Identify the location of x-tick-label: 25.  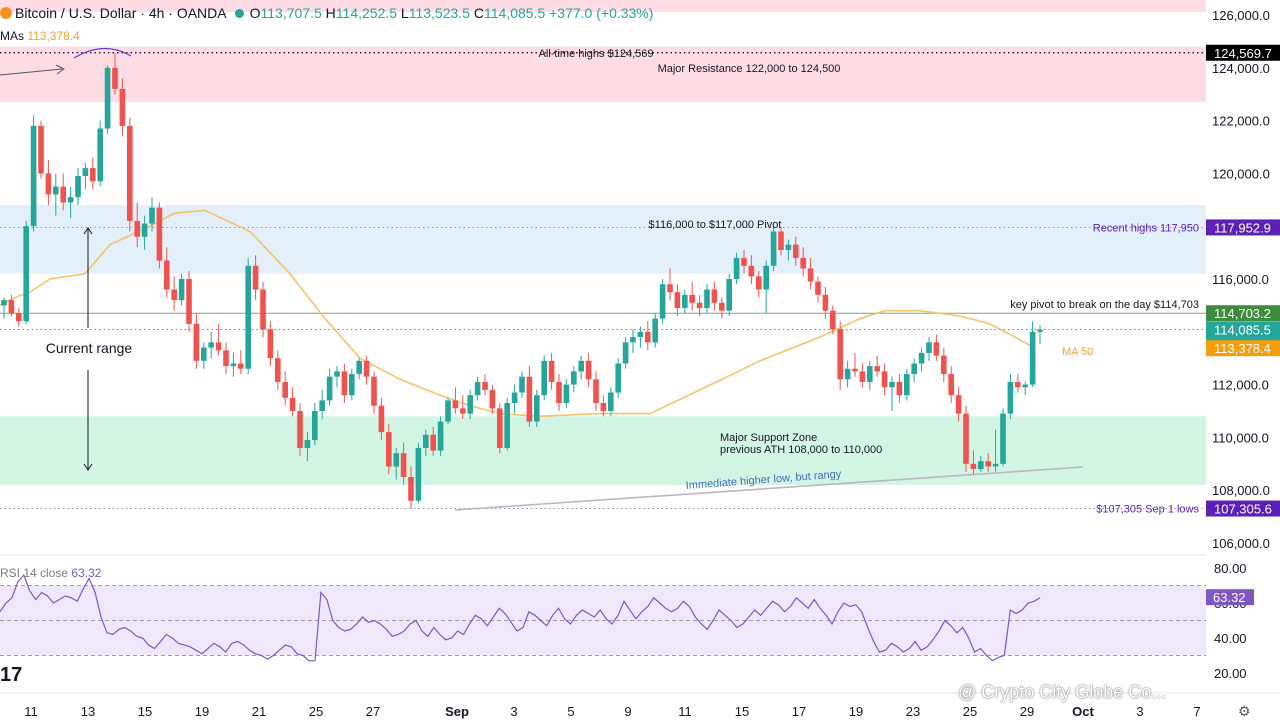
(970, 711).